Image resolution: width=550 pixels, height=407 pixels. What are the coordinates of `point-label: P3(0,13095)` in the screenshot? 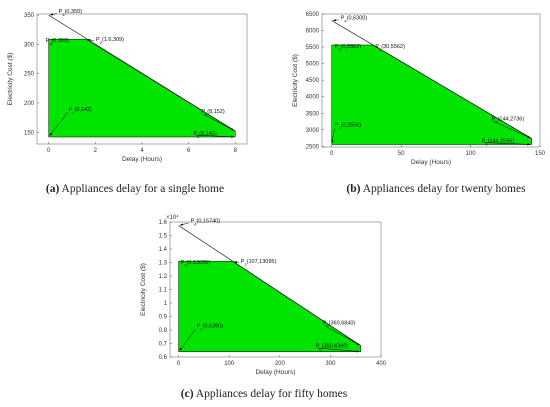 It's located at (196, 264).